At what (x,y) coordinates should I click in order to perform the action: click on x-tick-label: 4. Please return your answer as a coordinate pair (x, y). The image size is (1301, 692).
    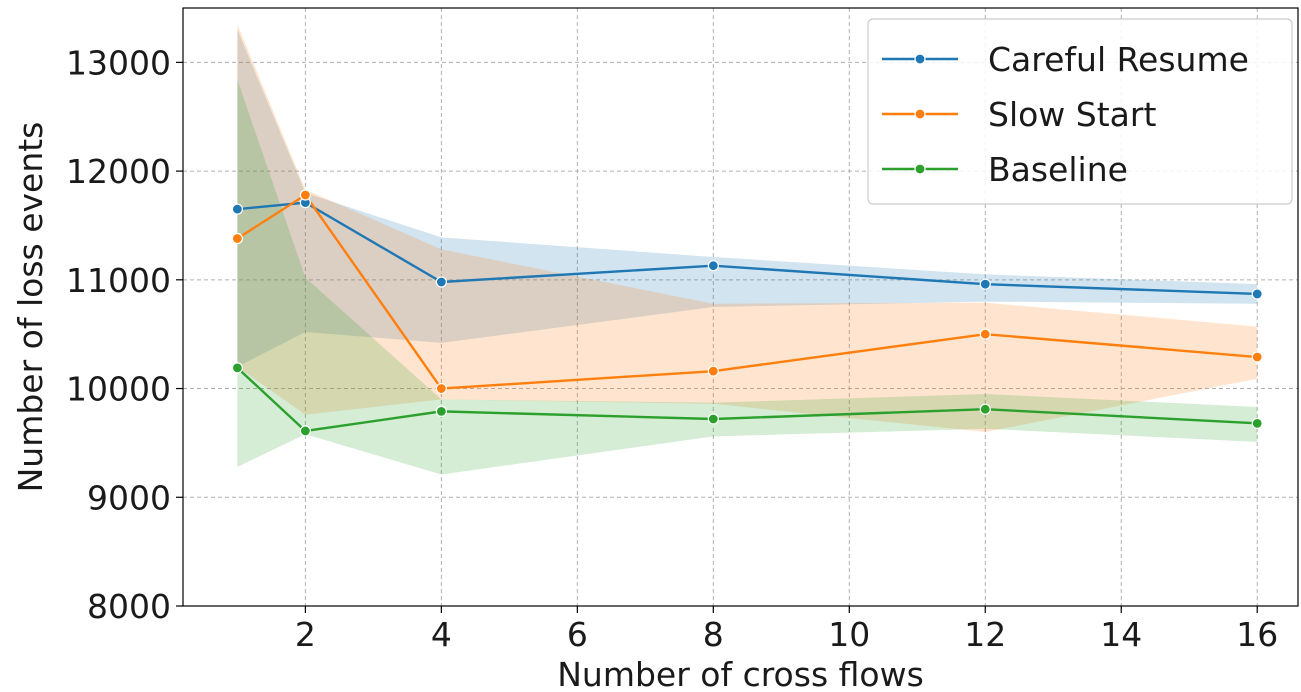
    Looking at the image, I should click on (441, 634).